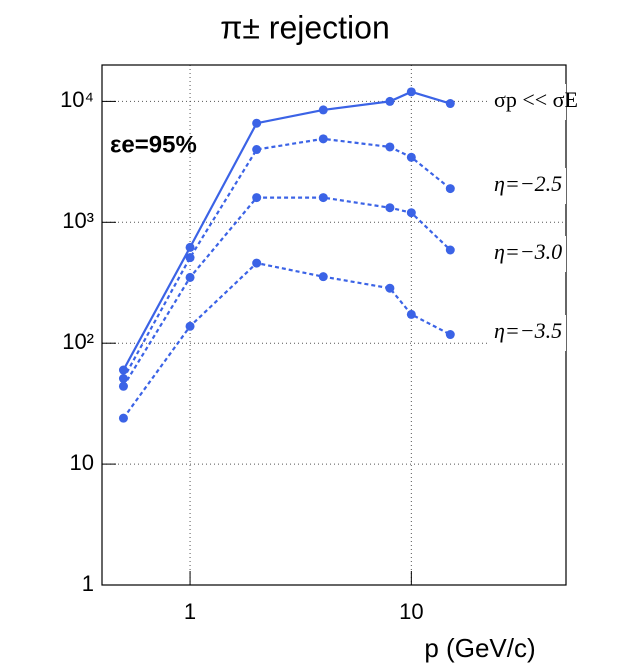  I want to click on legend-label: σp << σE, so click(536, 99).